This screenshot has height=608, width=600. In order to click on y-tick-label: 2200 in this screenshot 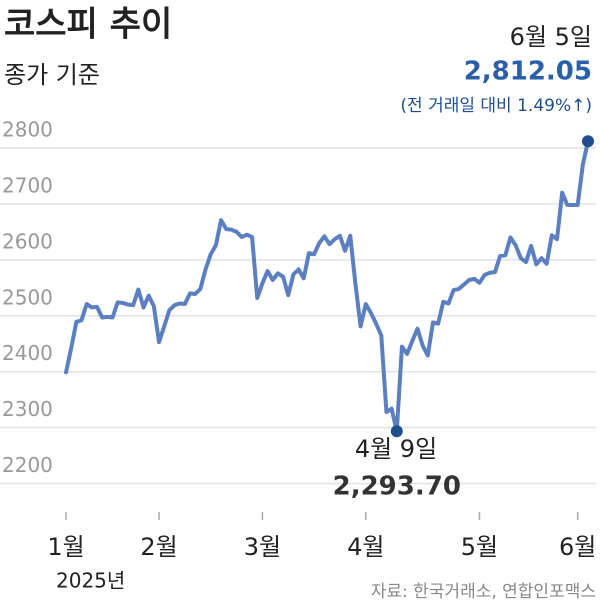, I will do `click(27, 465)`.